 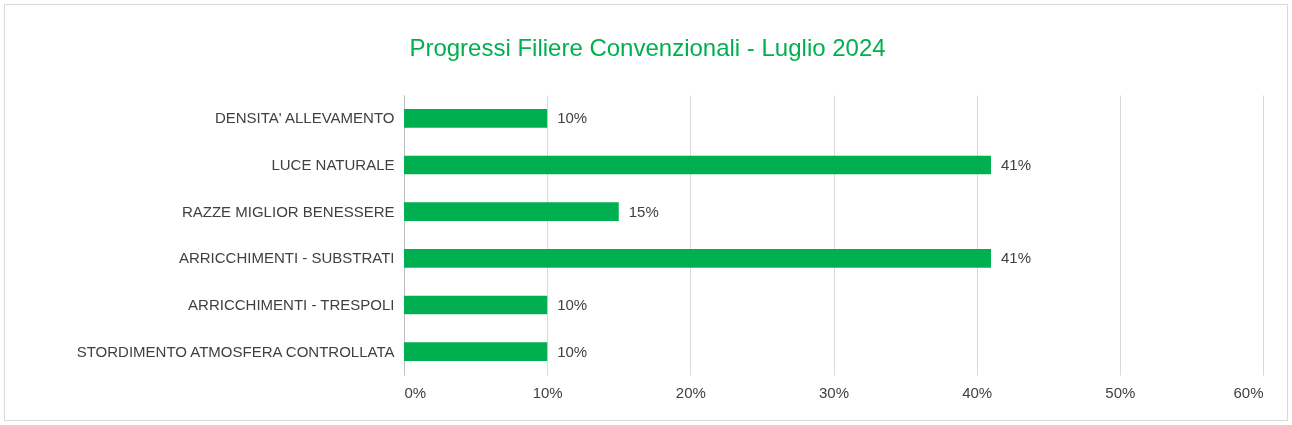 What do you see at coordinates (643, 211) in the screenshot?
I see `data-label: 15%` at bounding box center [643, 211].